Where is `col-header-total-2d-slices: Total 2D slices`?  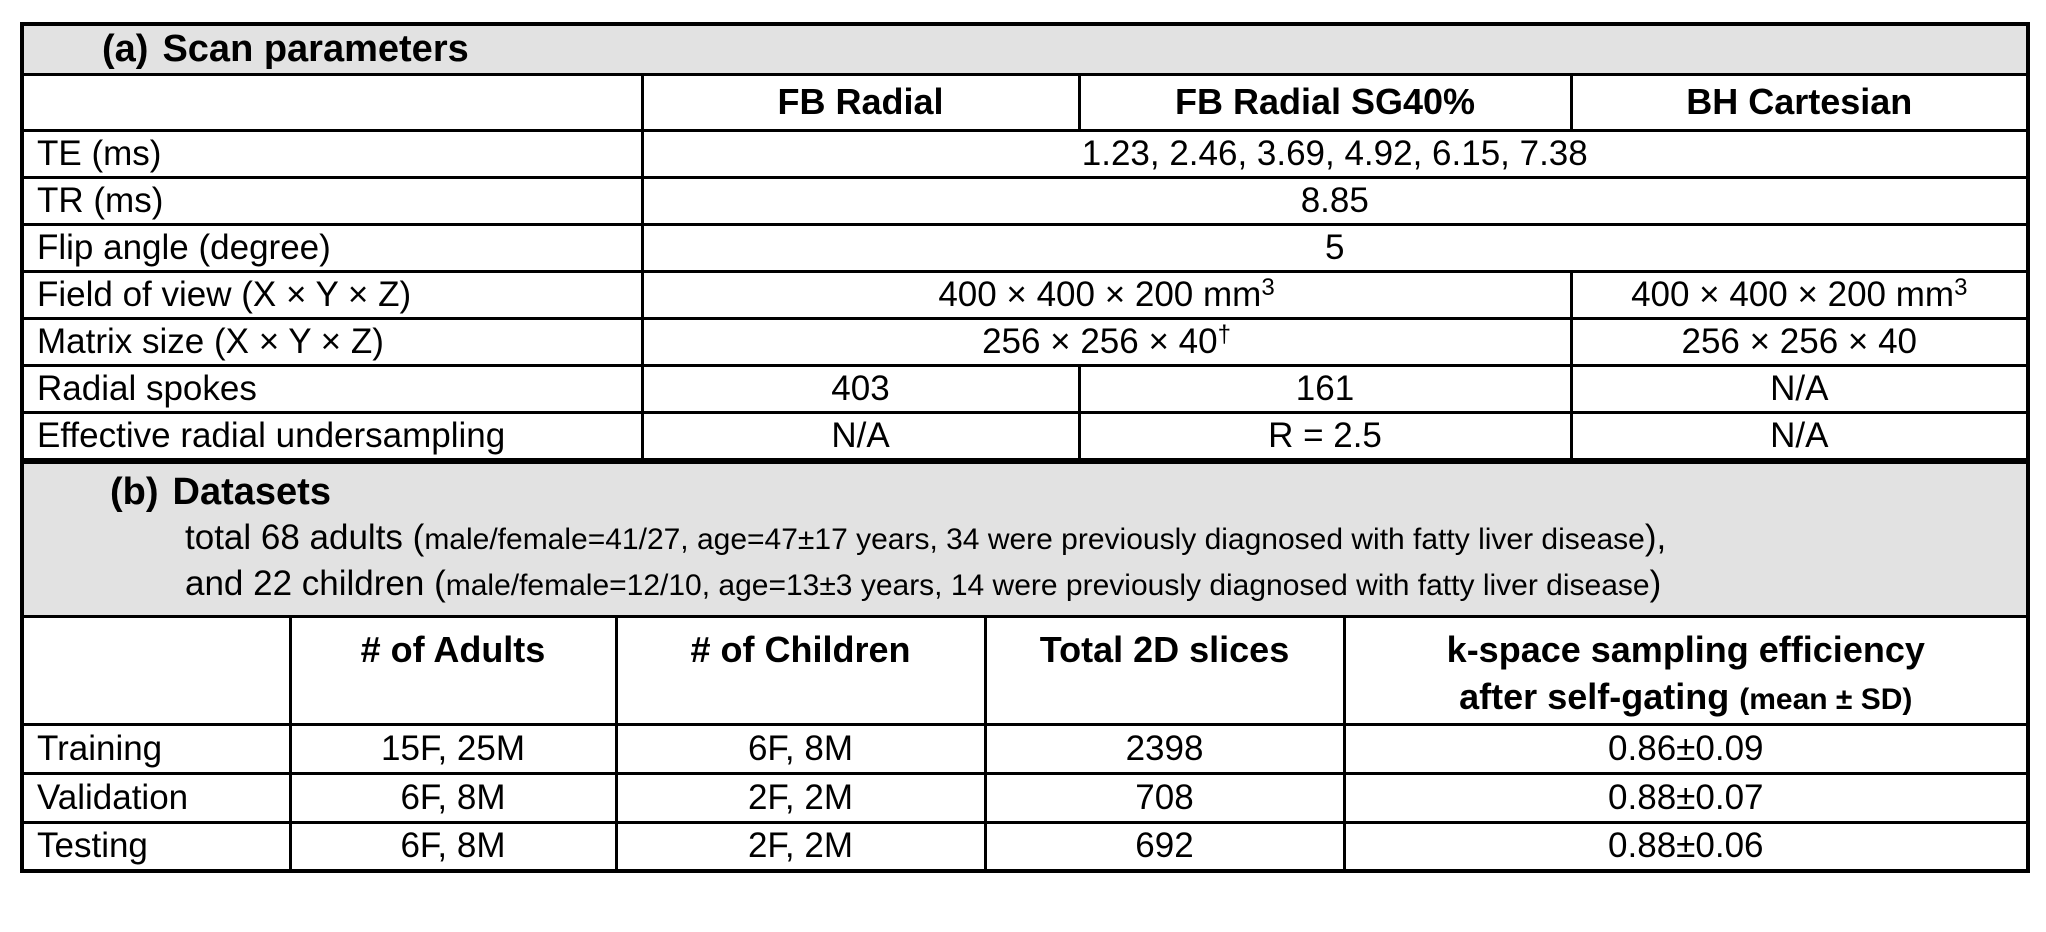
col-header-total-2d-slices: Total 2D slices is located at coordinates (1164, 670).